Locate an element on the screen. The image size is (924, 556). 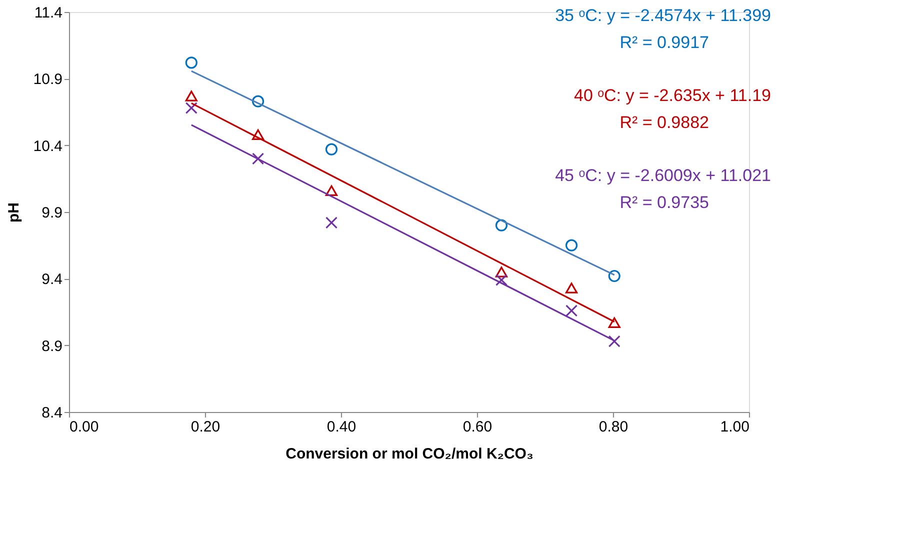
y-axis-title: pH is located at coordinates (13, 212).